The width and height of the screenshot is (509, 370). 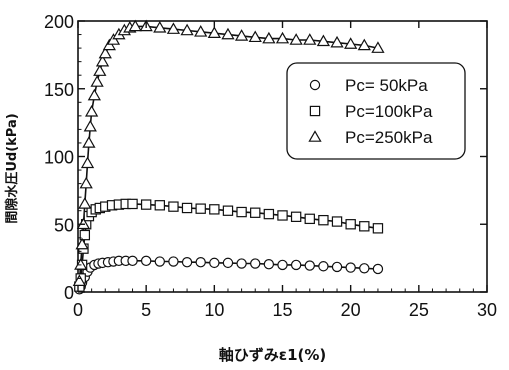 I want to click on y-axis-label: 間隙水圧Ud(kPa), so click(x=12, y=168).